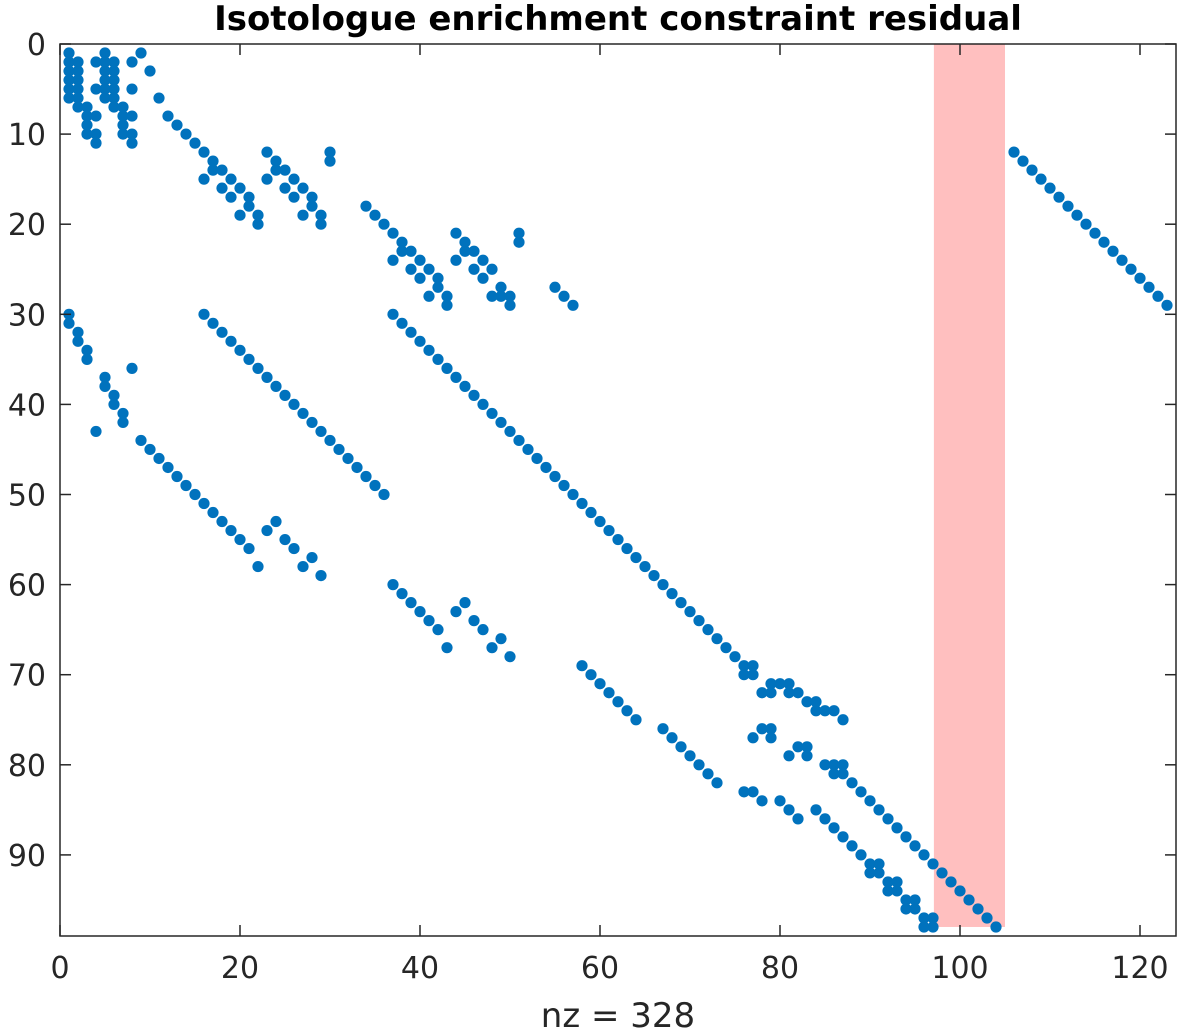  What do you see at coordinates (27, 586) in the screenshot?
I see `y-tick-label: 60` at bounding box center [27, 586].